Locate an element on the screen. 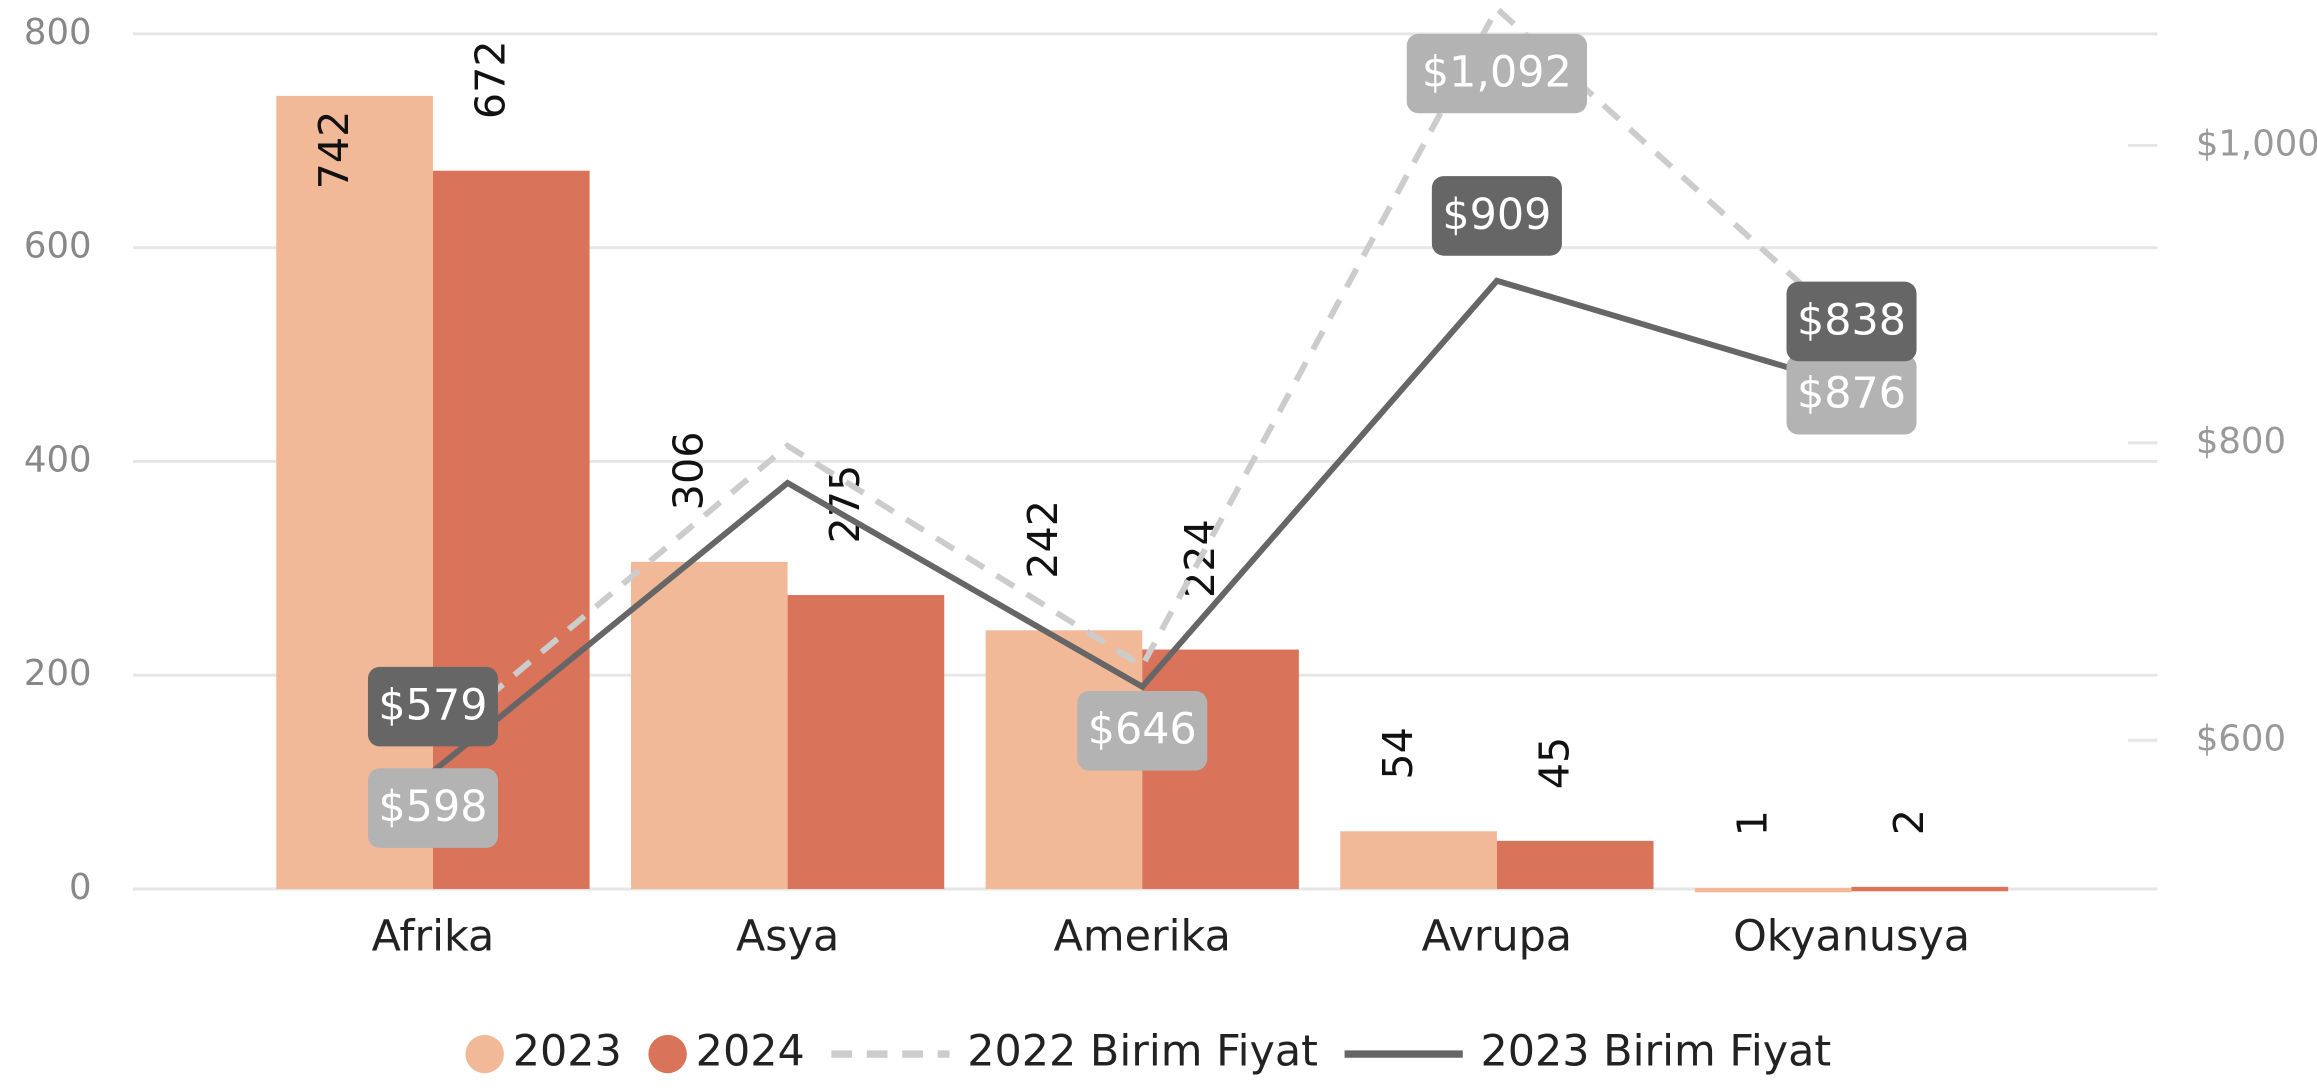 The height and width of the screenshot is (1088, 2317). bar-value-label: 242 is located at coordinates (1043, 539).